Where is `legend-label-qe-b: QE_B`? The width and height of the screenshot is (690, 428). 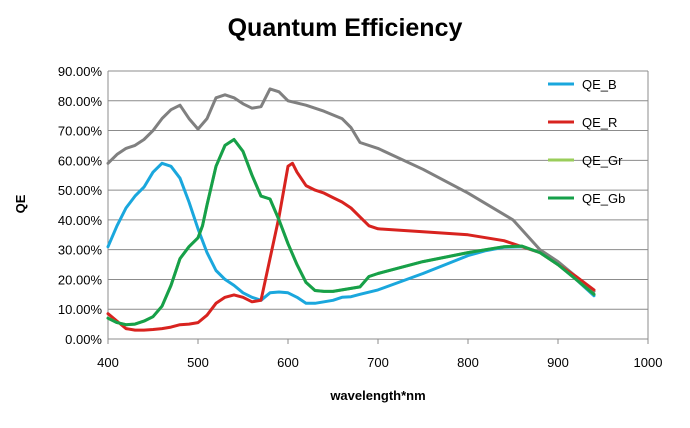 legend-label-qe-b: QE_B is located at coordinates (599, 84).